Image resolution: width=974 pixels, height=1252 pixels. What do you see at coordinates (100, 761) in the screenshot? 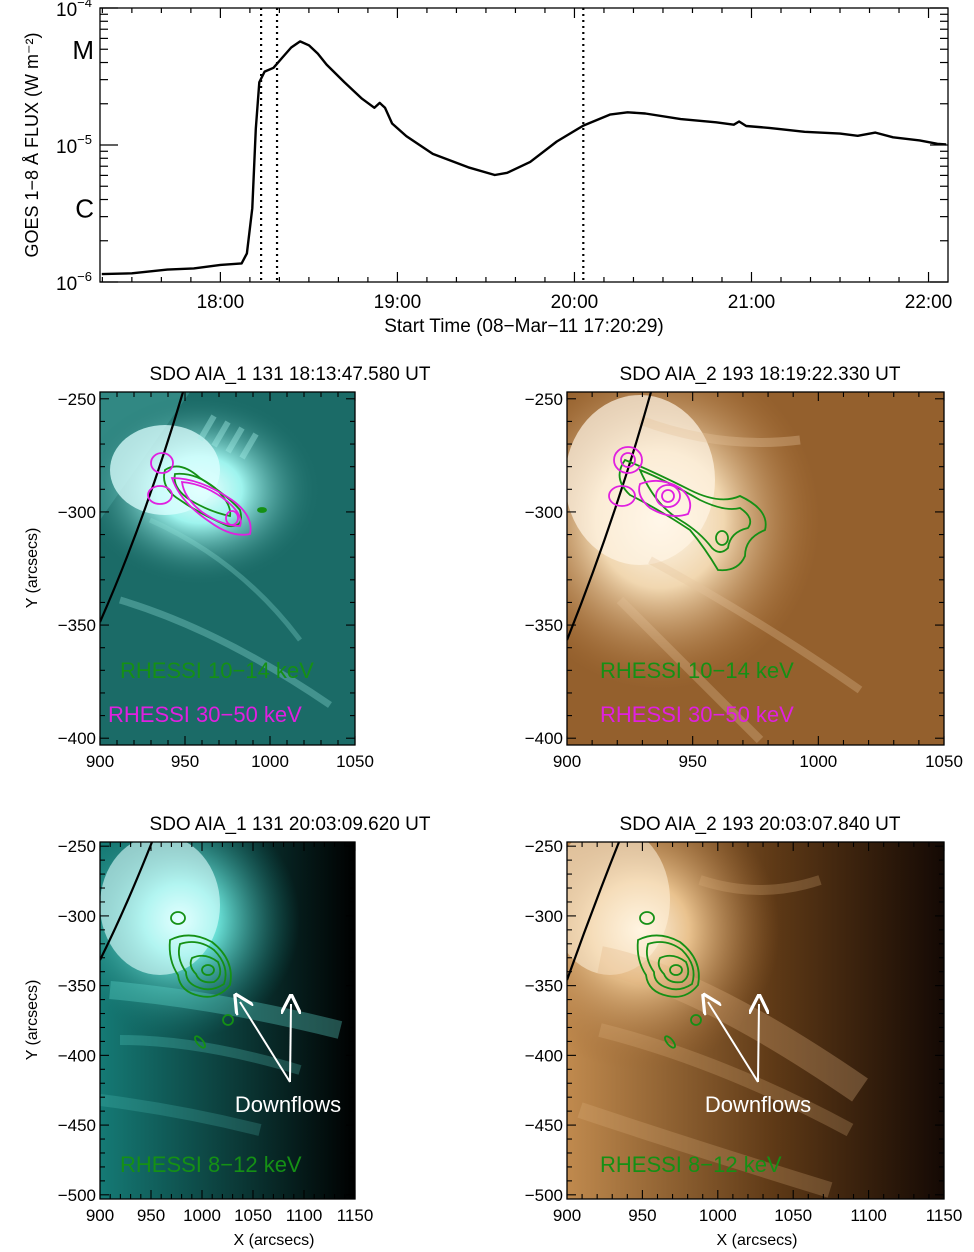
I see `p1-x-tick-label: 900` at bounding box center [100, 761].